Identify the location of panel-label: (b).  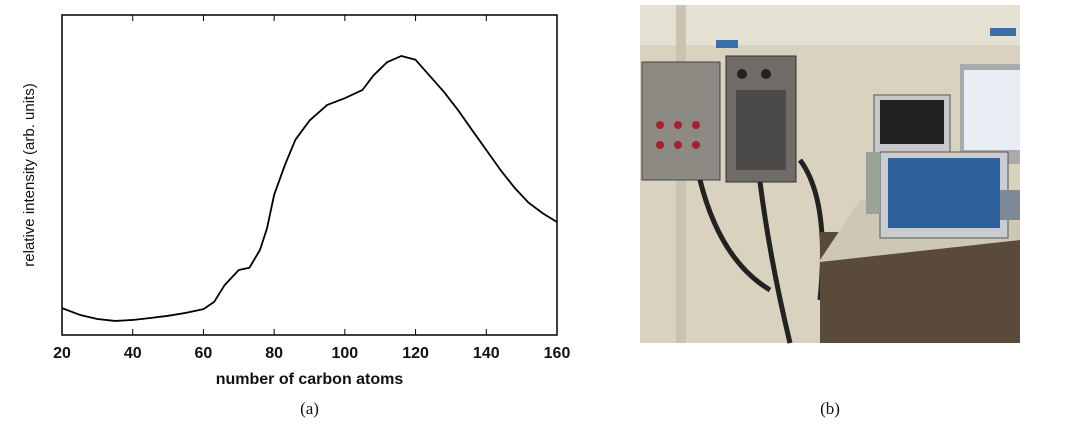
(830, 408).